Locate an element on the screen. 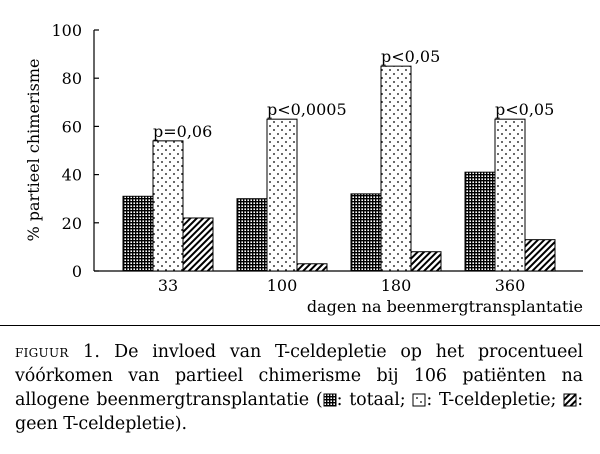  x-tick-label: 180 is located at coordinates (396, 285).